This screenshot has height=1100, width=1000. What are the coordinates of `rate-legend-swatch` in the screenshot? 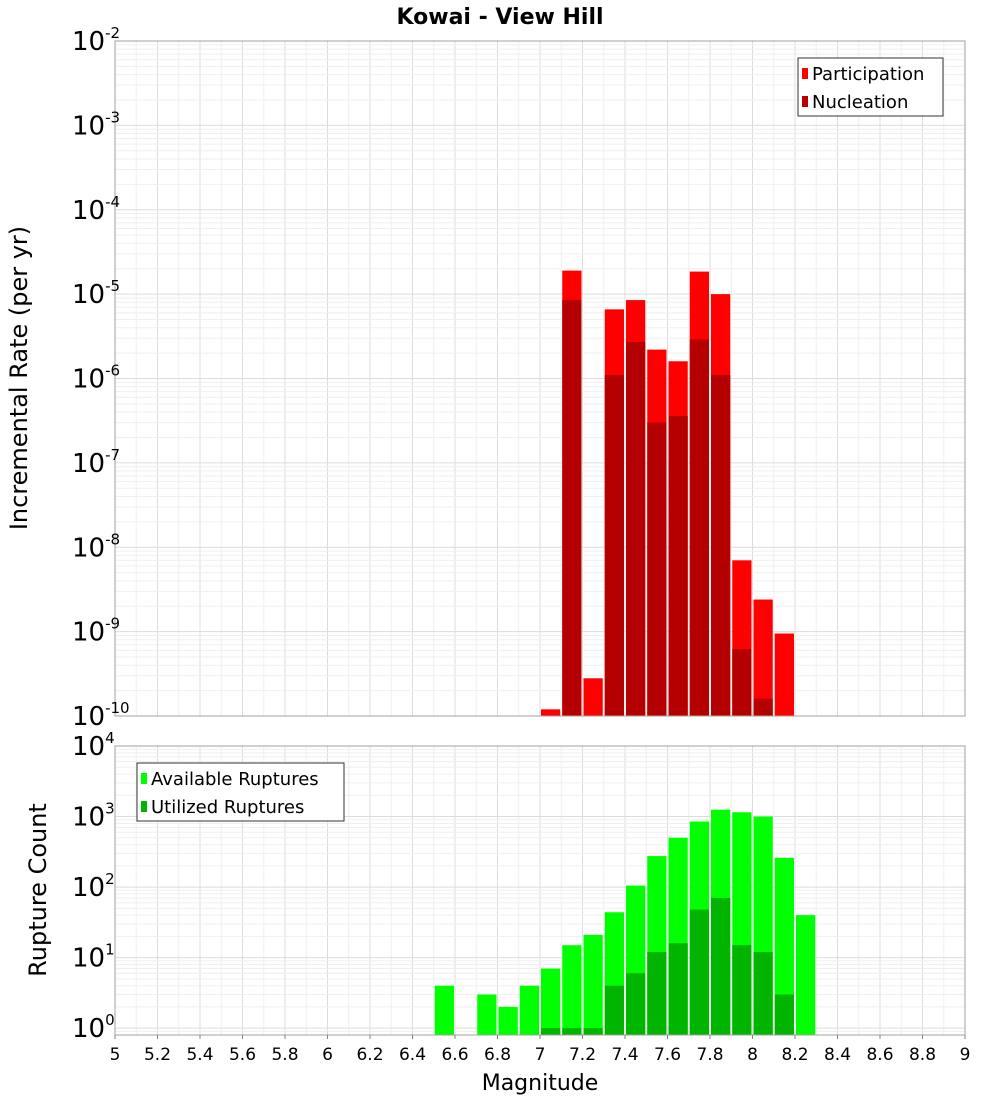 It's located at (805, 101).